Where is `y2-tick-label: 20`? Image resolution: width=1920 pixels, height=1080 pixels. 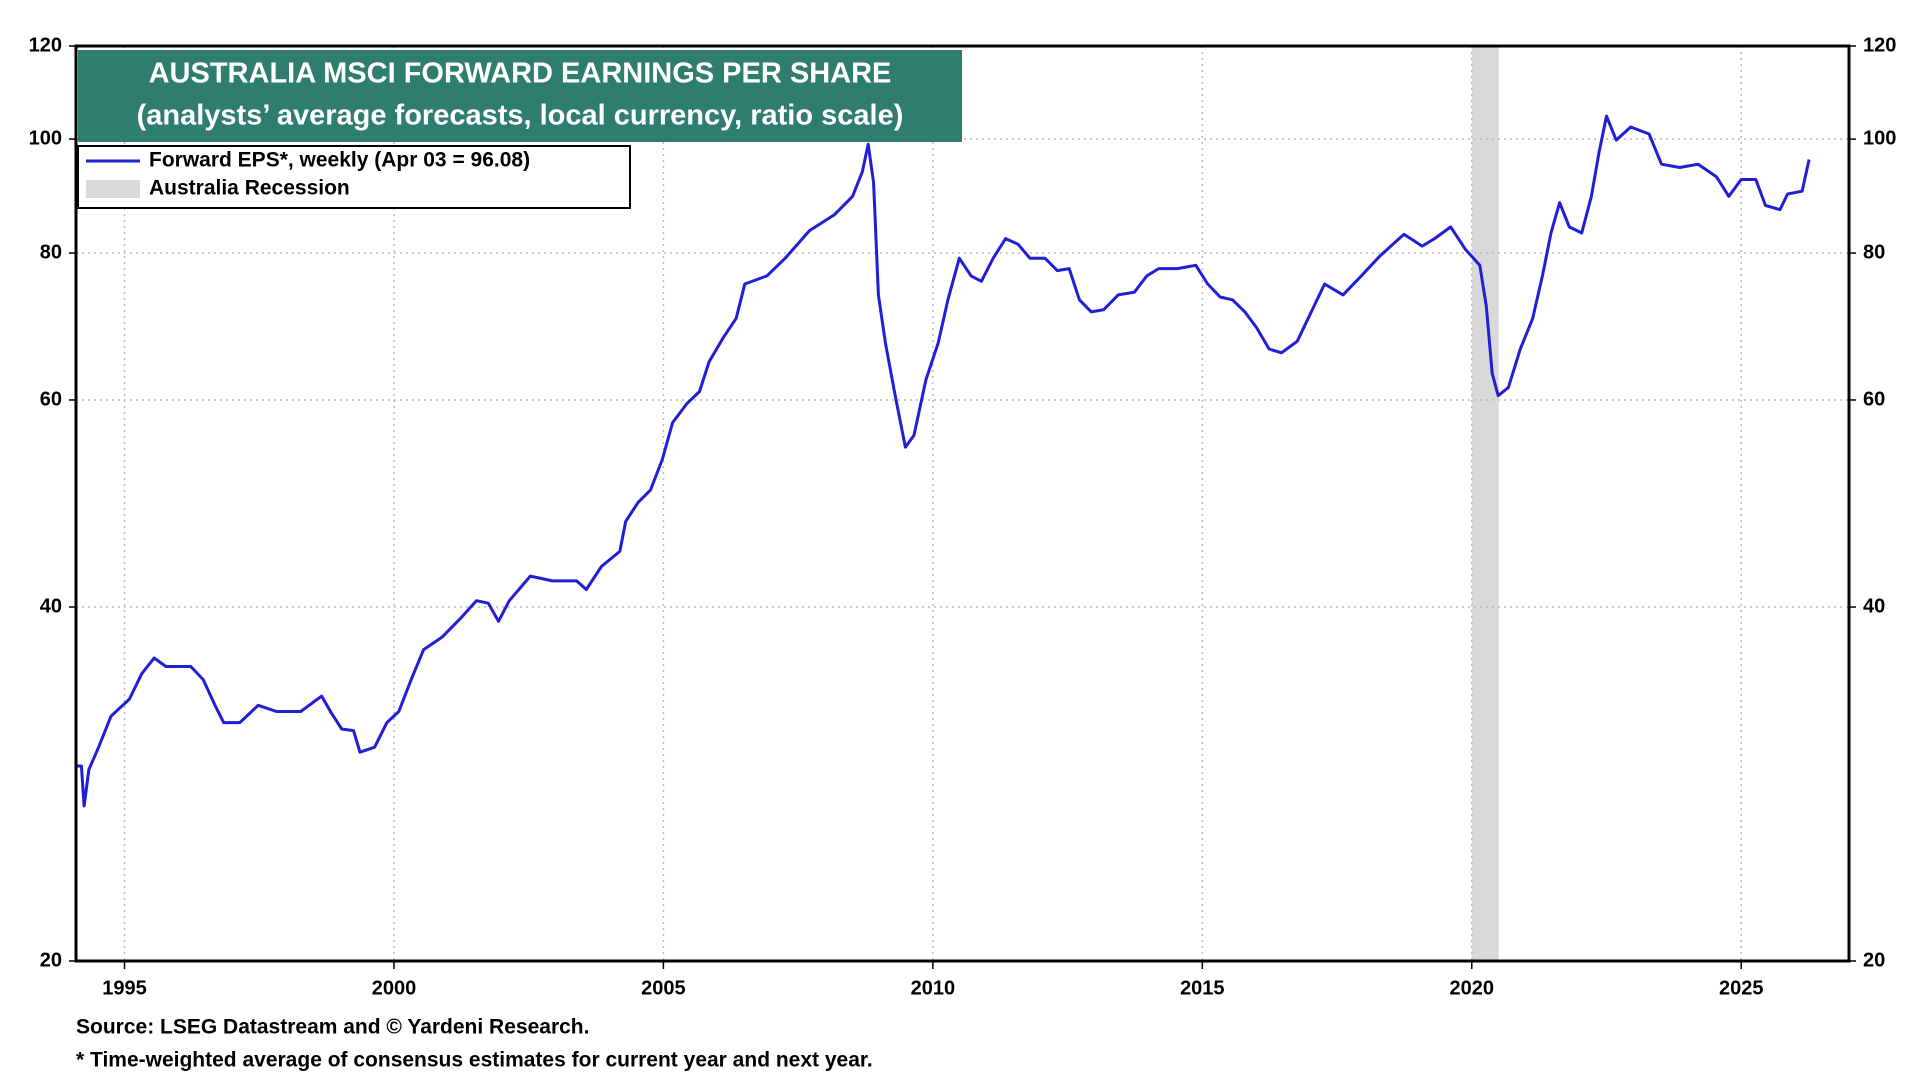 y2-tick-label: 20 is located at coordinates (1874, 960).